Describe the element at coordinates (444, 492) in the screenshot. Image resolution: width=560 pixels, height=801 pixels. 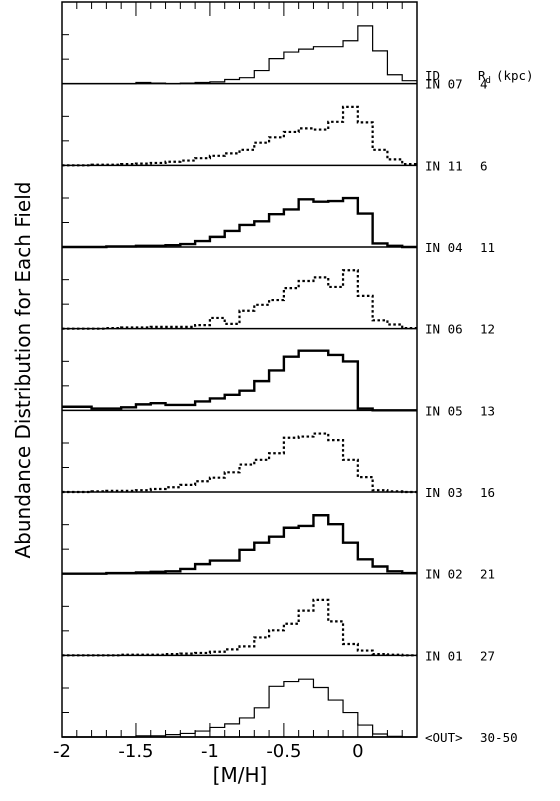
I see `field-id-label: IN 03` at that location.